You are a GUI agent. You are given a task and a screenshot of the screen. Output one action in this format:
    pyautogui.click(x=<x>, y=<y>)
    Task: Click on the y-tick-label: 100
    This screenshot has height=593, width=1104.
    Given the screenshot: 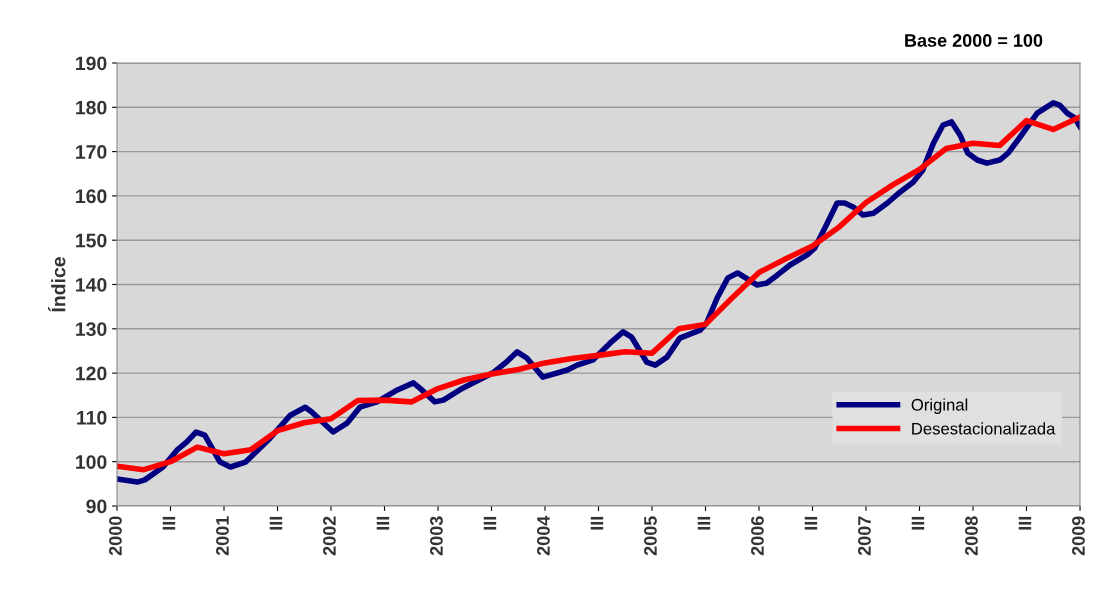 What is the action you would take?
    pyautogui.click(x=91, y=462)
    